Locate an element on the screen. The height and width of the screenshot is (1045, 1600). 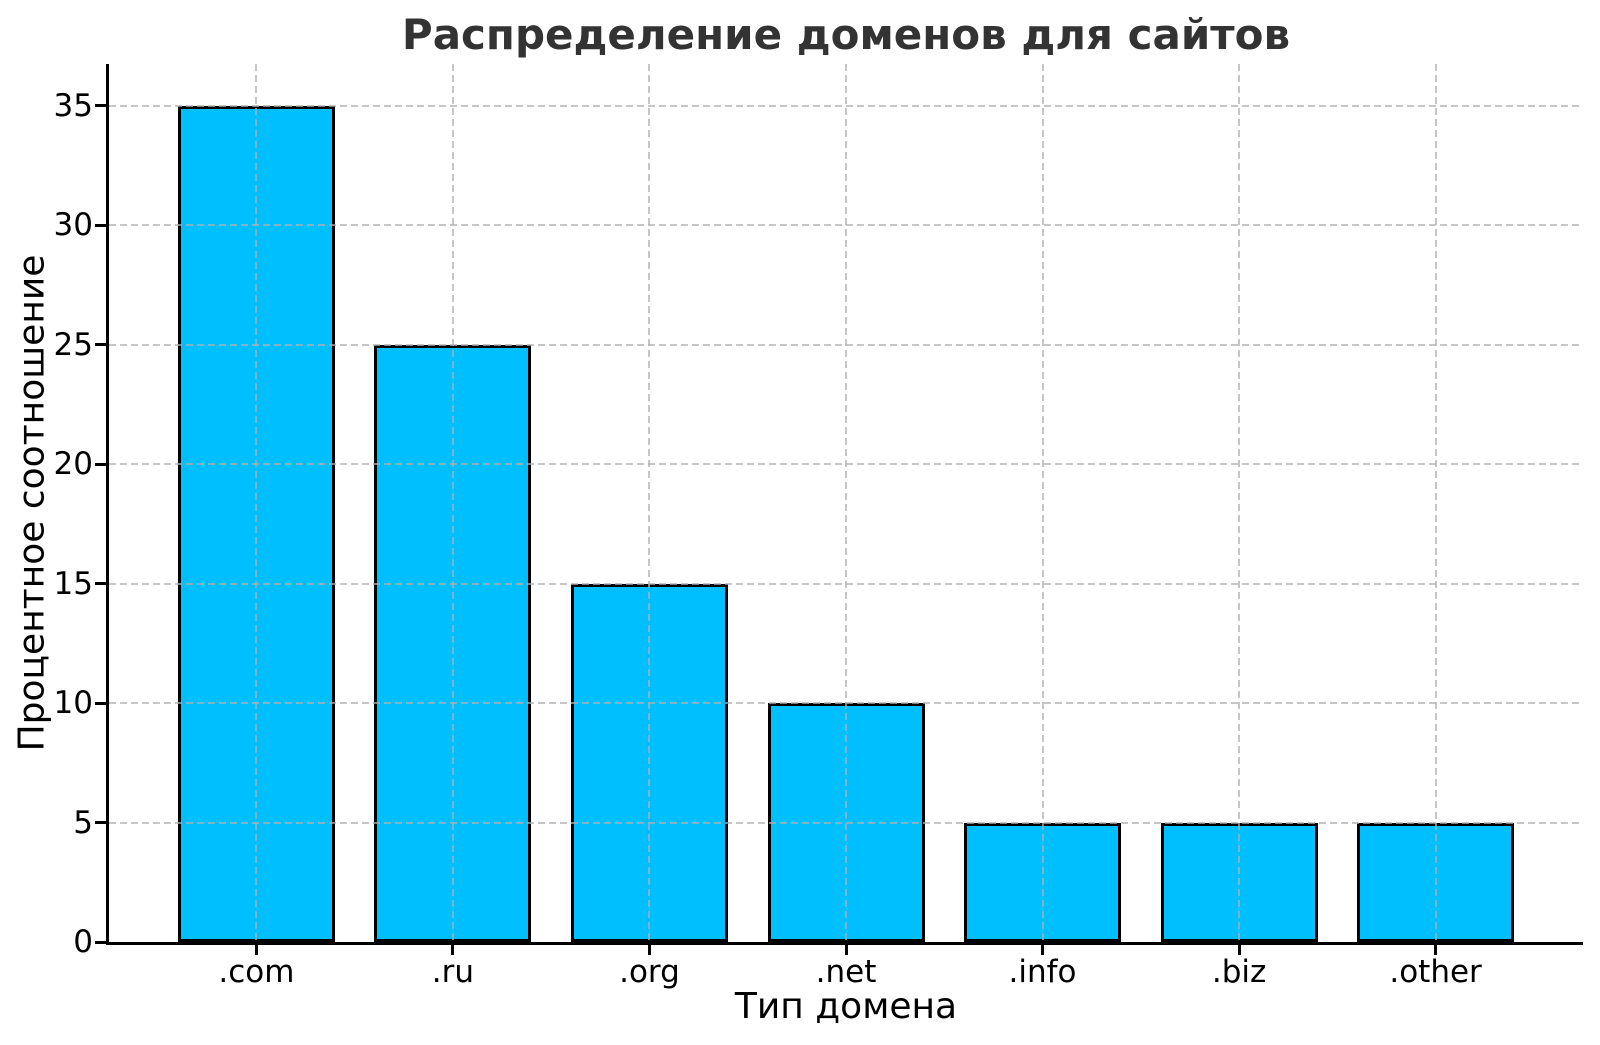
y-tick-label-25: 25 is located at coordinates (73, 344).